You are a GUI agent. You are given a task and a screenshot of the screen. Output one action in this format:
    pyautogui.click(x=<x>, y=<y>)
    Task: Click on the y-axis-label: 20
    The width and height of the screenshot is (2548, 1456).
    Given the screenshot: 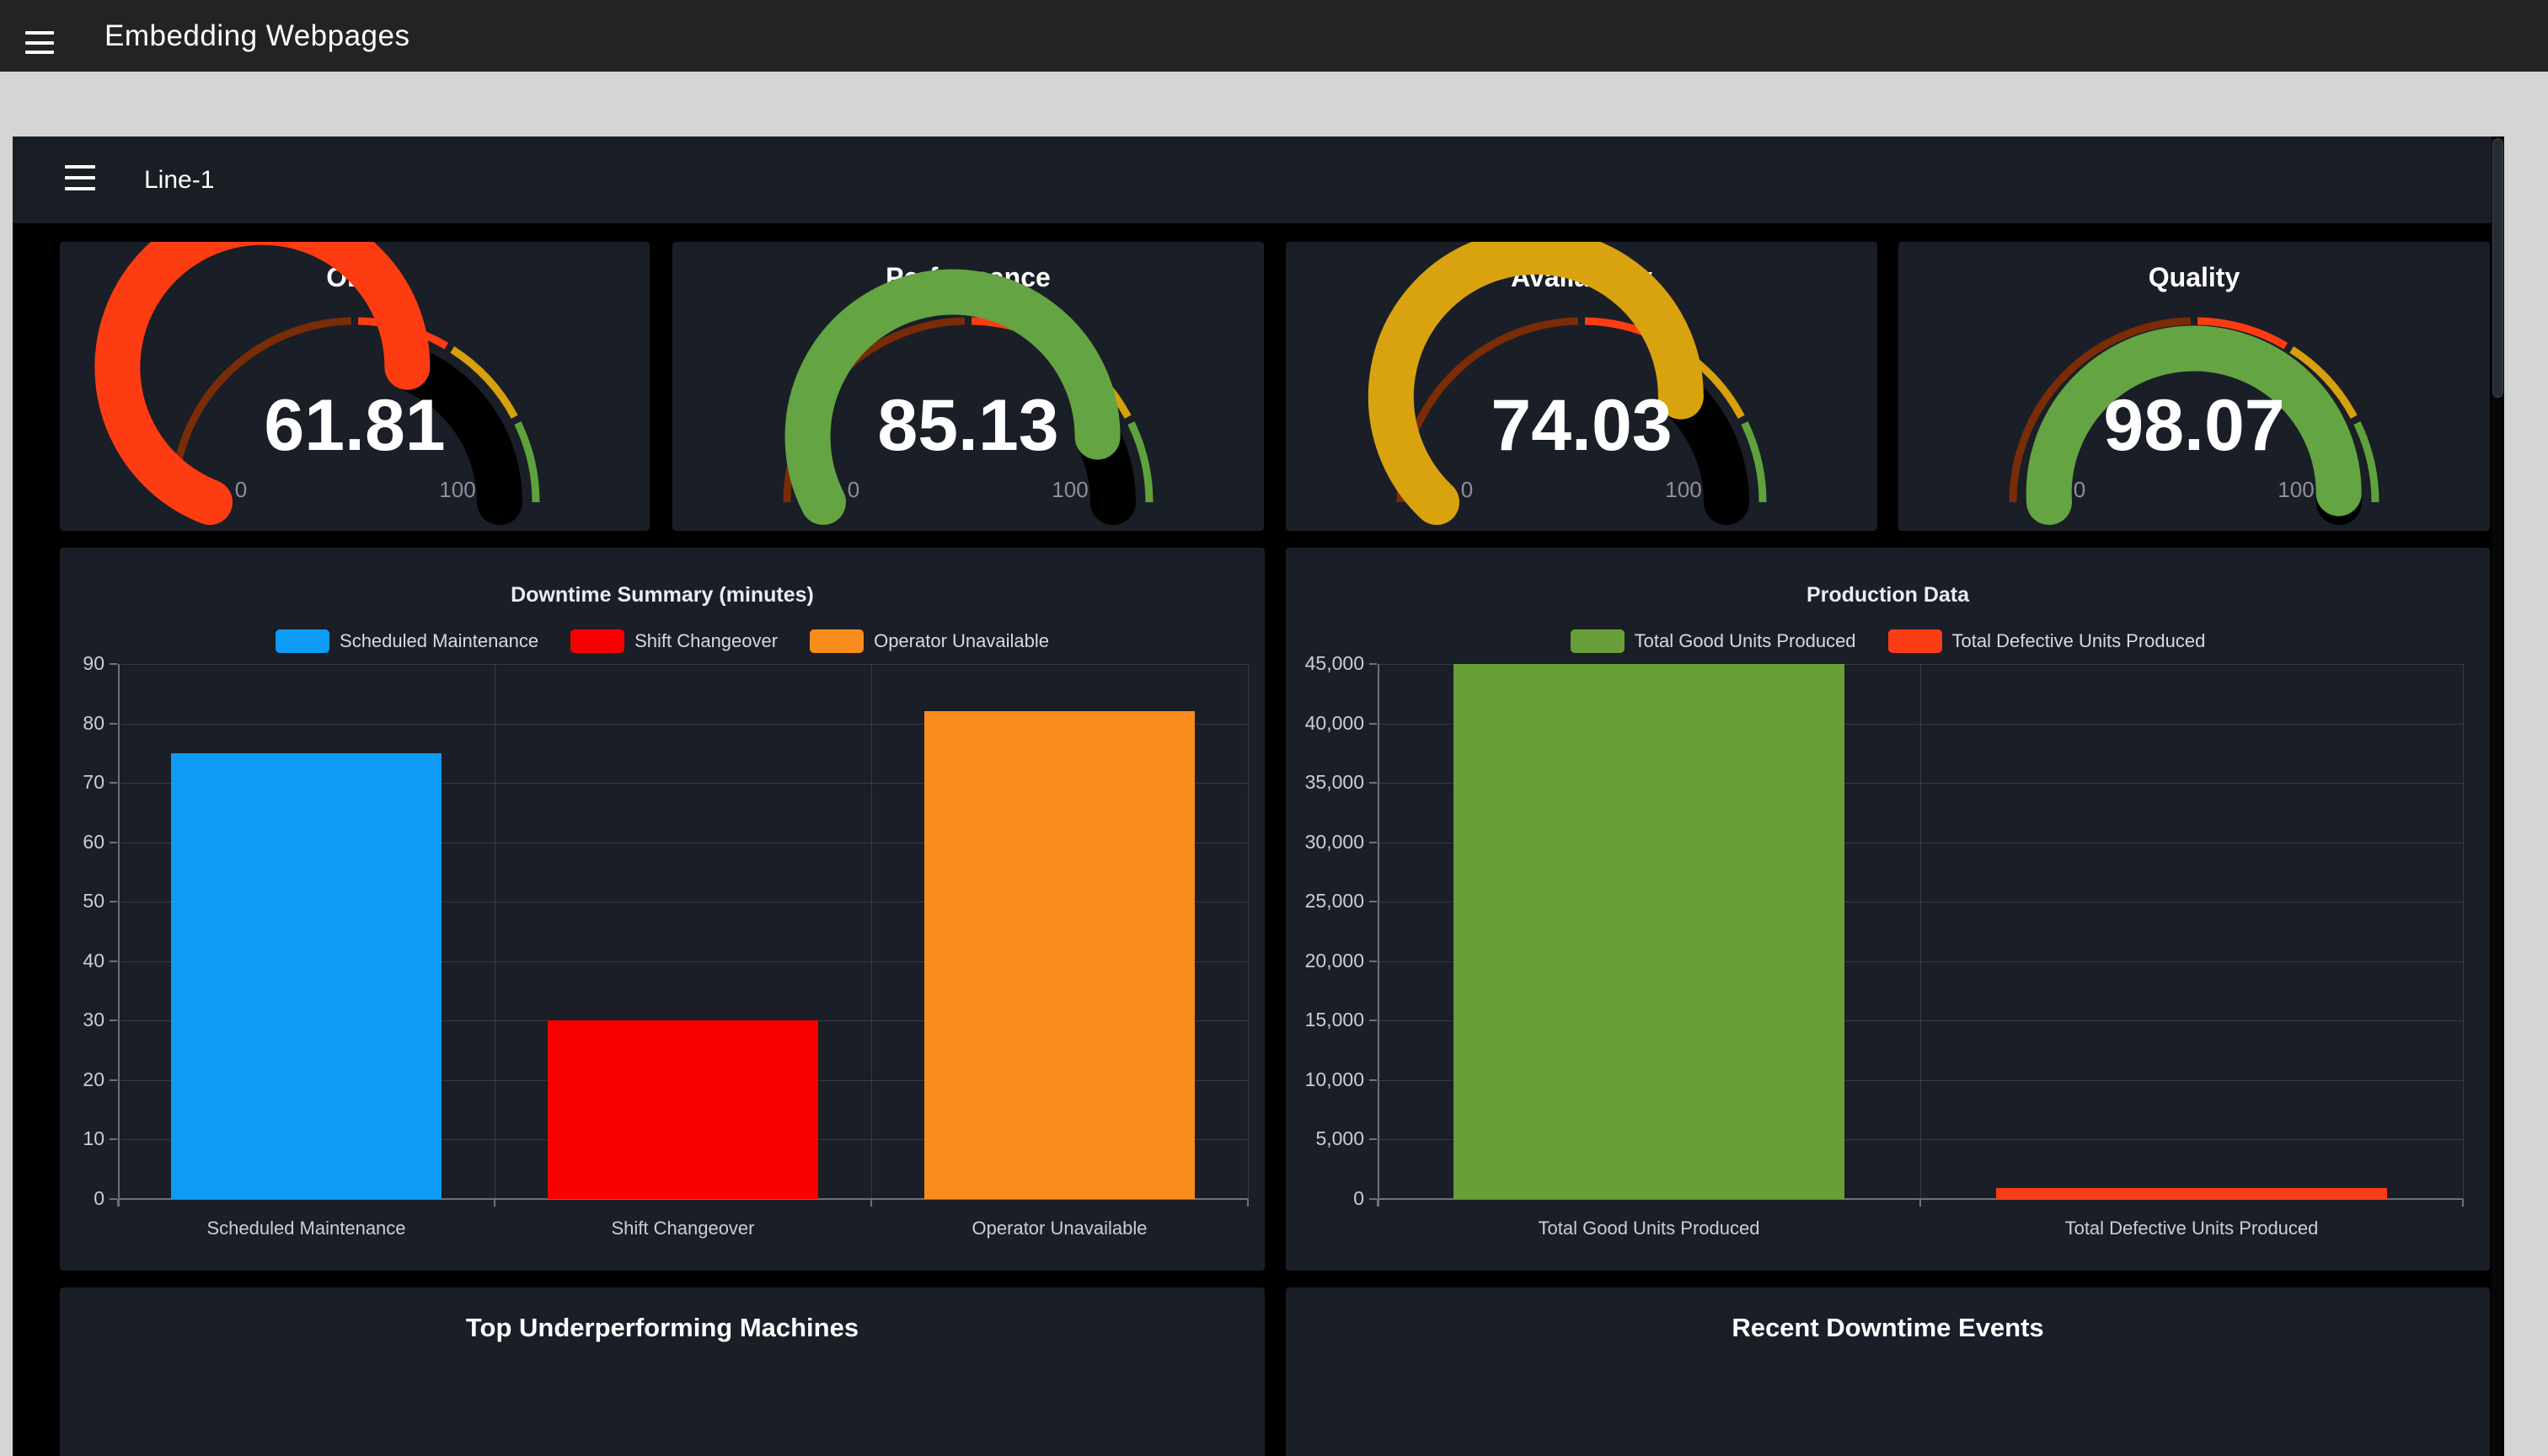 What is the action you would take?
    pyautogui.click(x=93, y=1079)
    